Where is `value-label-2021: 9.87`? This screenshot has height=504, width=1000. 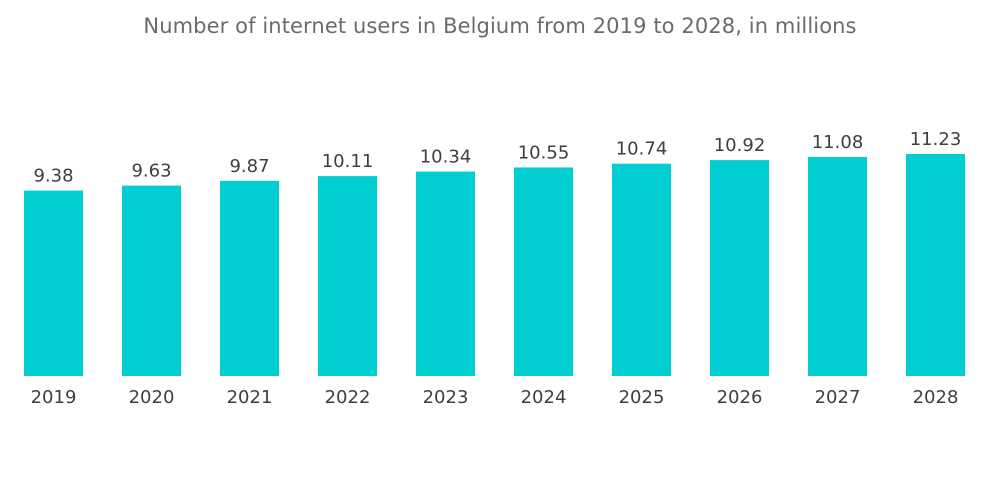 value-label-2021: 9.87 is located at coordinates (249, 166).